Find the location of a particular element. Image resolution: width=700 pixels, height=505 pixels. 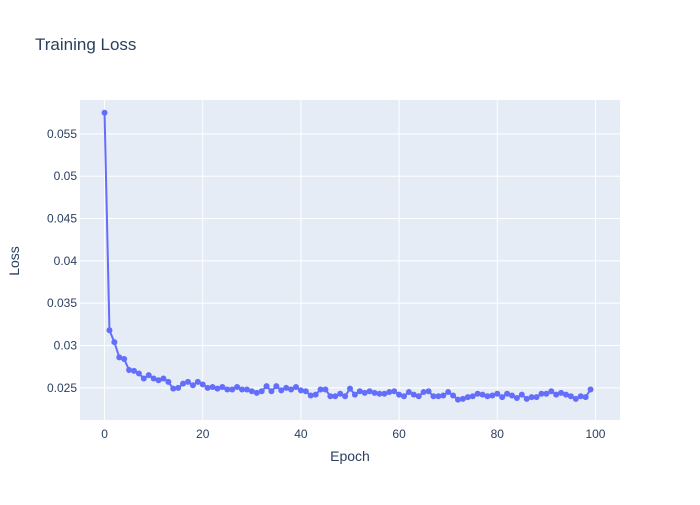

x-tick-label: 20 is located at coordinates (203, 434).